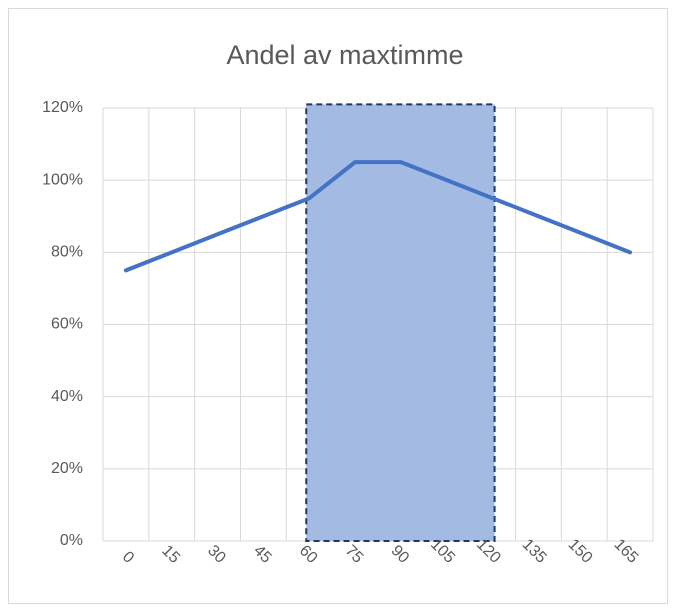 This screenshot has width=676, height=612. What do you see at coordinates (67, 468) in the screenshot?
I see `y-tick-label: 20%` at bounding box center [67, 468].